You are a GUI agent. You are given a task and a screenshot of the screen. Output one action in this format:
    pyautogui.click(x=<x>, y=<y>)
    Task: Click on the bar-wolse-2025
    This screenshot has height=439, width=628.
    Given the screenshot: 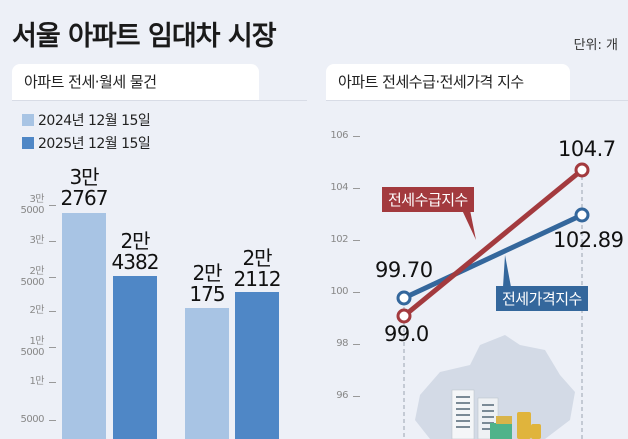 What is the action you would take?
    pyautogui.click(x=257, y=365)
    